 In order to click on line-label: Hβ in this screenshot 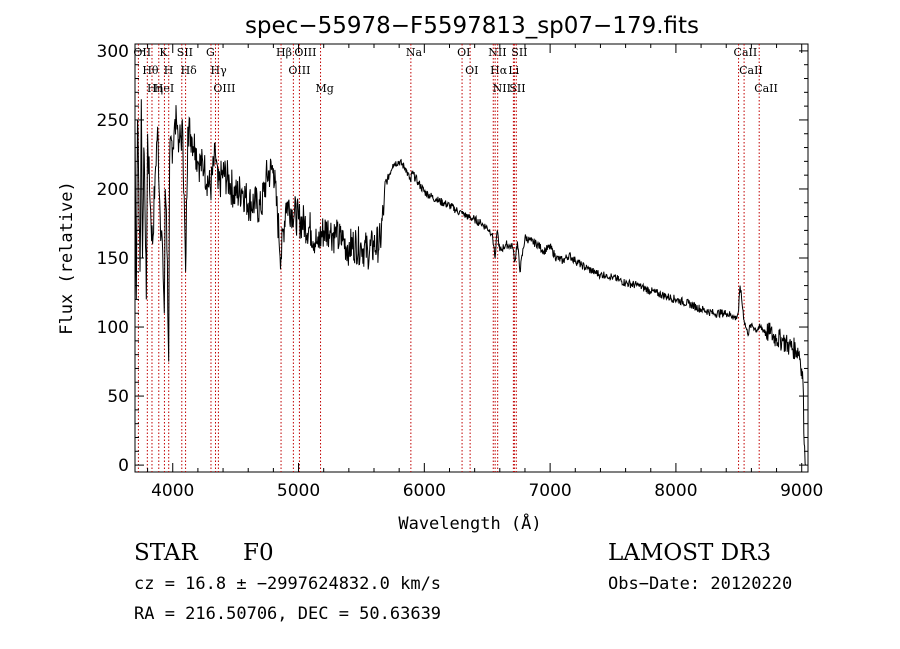, I will do `click(284, 52)`.